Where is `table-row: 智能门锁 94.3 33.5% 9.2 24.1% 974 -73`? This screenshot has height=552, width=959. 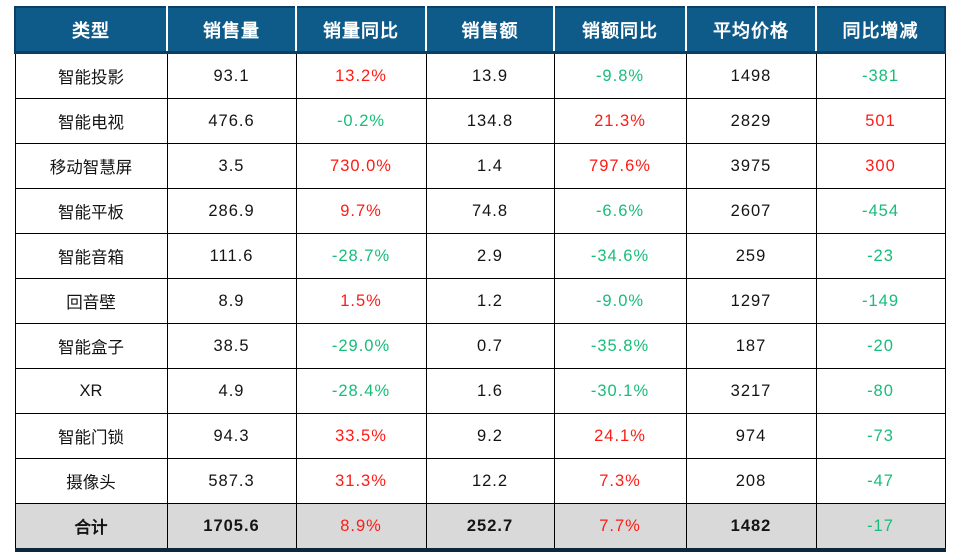 table-row: 智能门锁 94.3 33.5% 9.2 24.1% 974 -73 is located at coordinates (480, 436).